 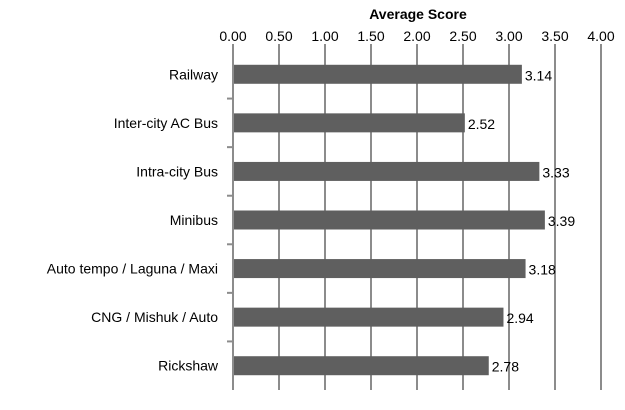 I want to click on data-label: 3.18, so click(x=542, y=270).